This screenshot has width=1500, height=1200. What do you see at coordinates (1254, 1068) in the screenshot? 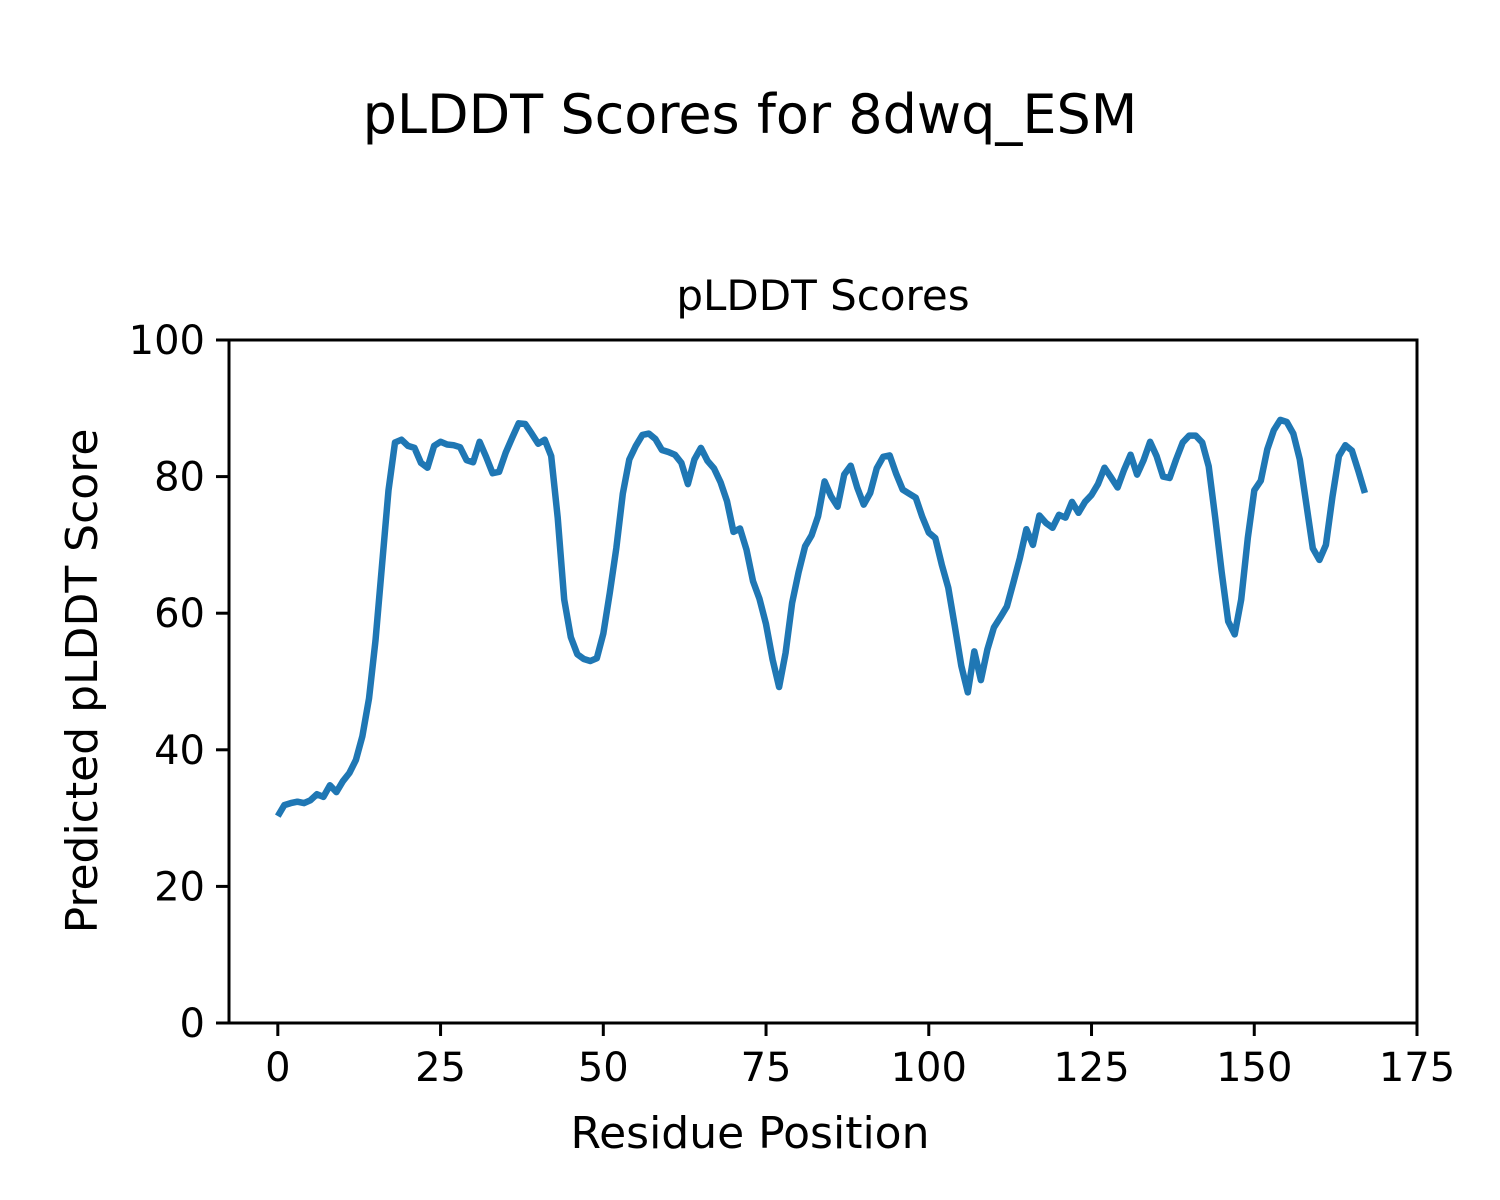
I see `x-tick-label: 150` at bounding box center [1254, 1068].